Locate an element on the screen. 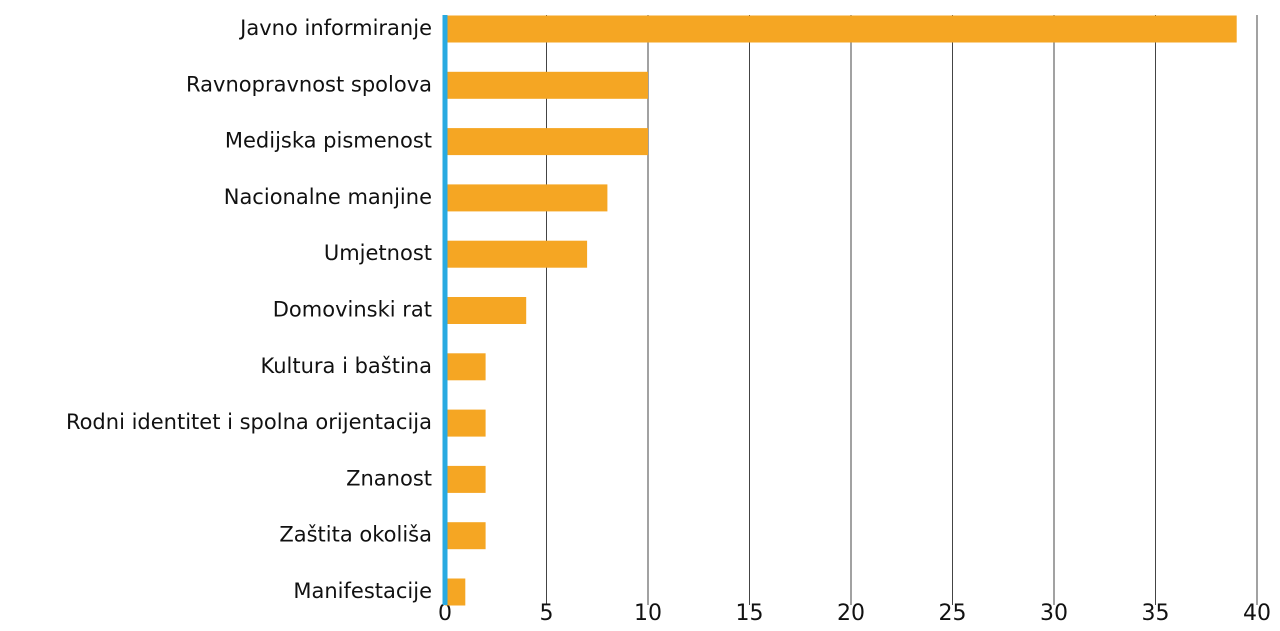 The height and width of the screenshot is (631, 1280). y-tick-label: Domovinski rat is located at coordinates (352, 310).